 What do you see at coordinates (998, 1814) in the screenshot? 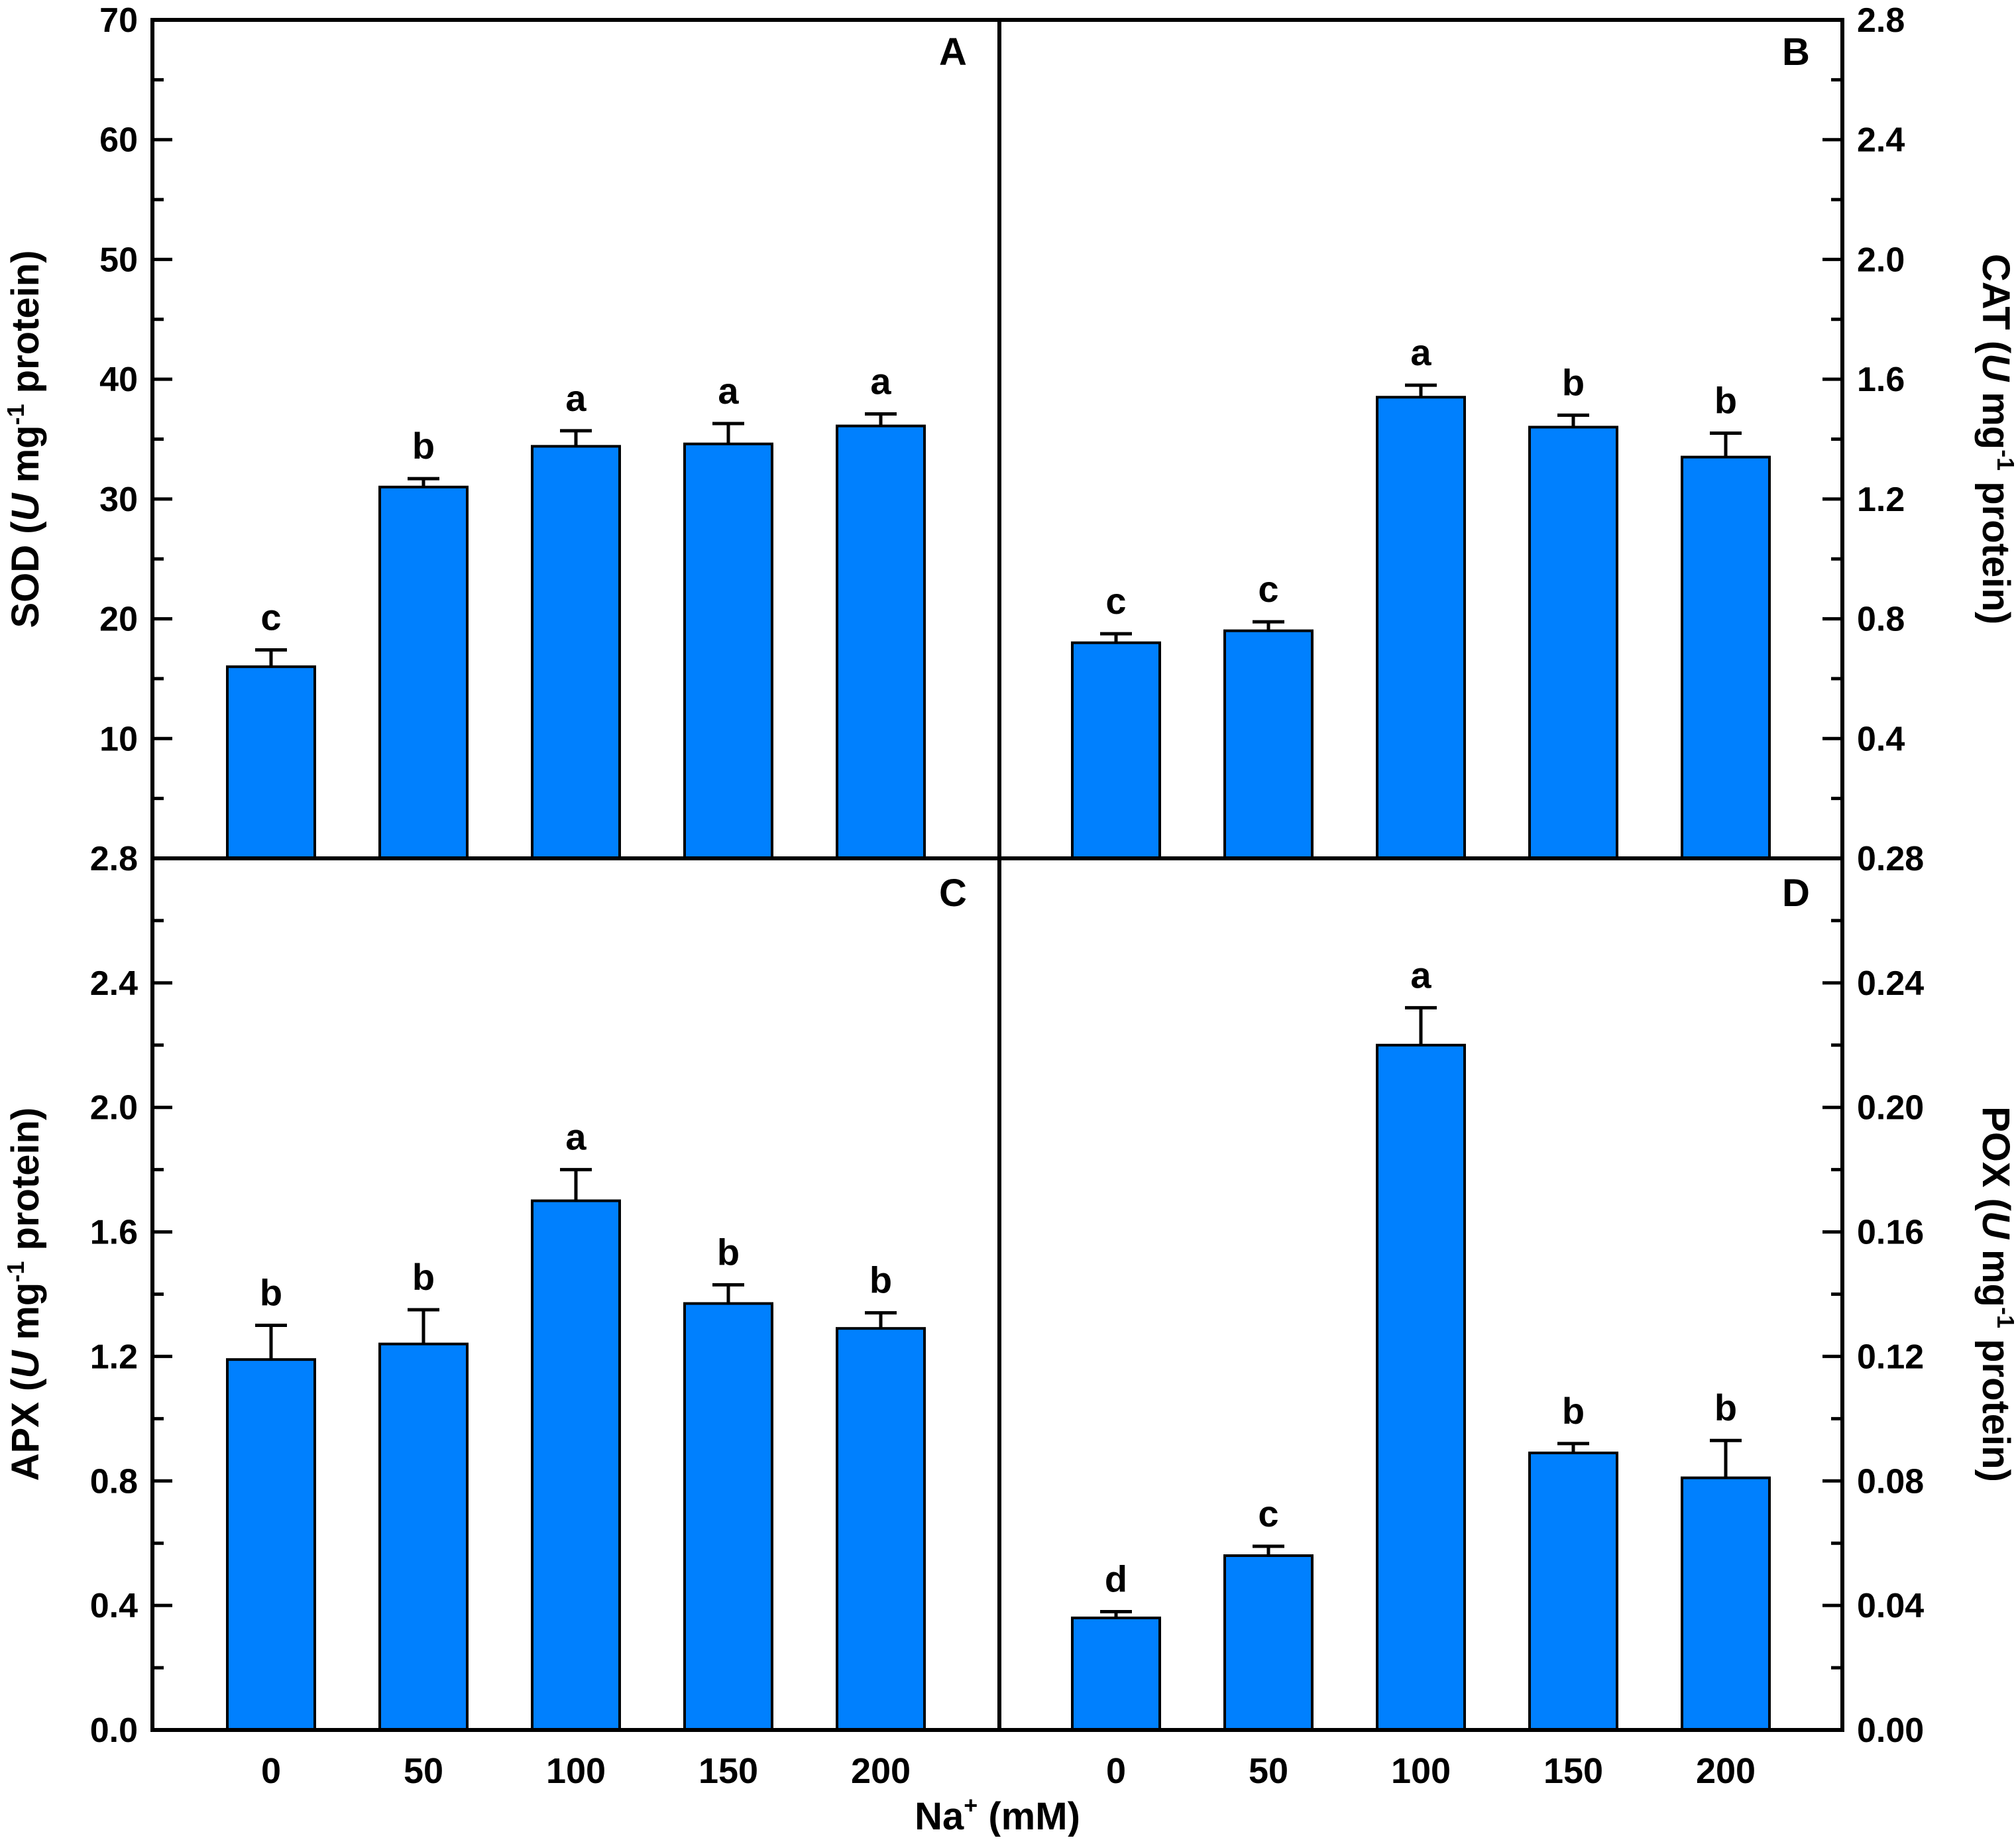
I see `x-axis-title: Na+ (mM)` at bounding box center [998, 1814].